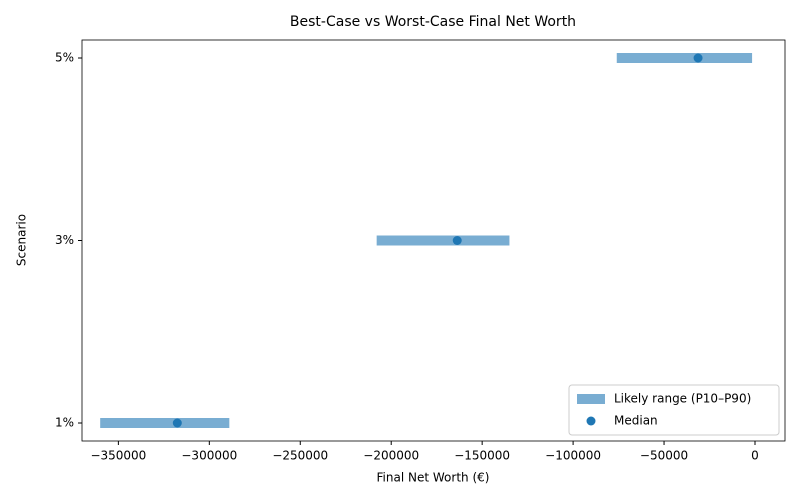 Image resolution: width=800 pixels, height=504 pixels. I want to click on x-tick-label: −350000, so click(118, 456).